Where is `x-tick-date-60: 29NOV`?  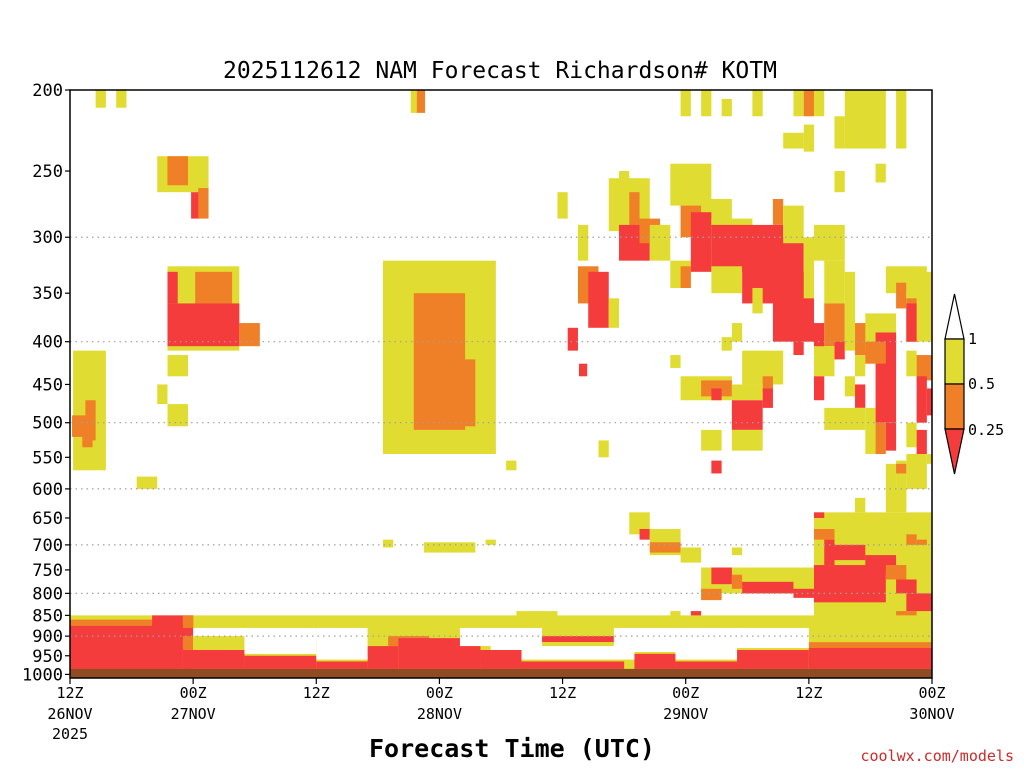
x-tick-date-60: 29NOV is located at coordinates (685, 714).